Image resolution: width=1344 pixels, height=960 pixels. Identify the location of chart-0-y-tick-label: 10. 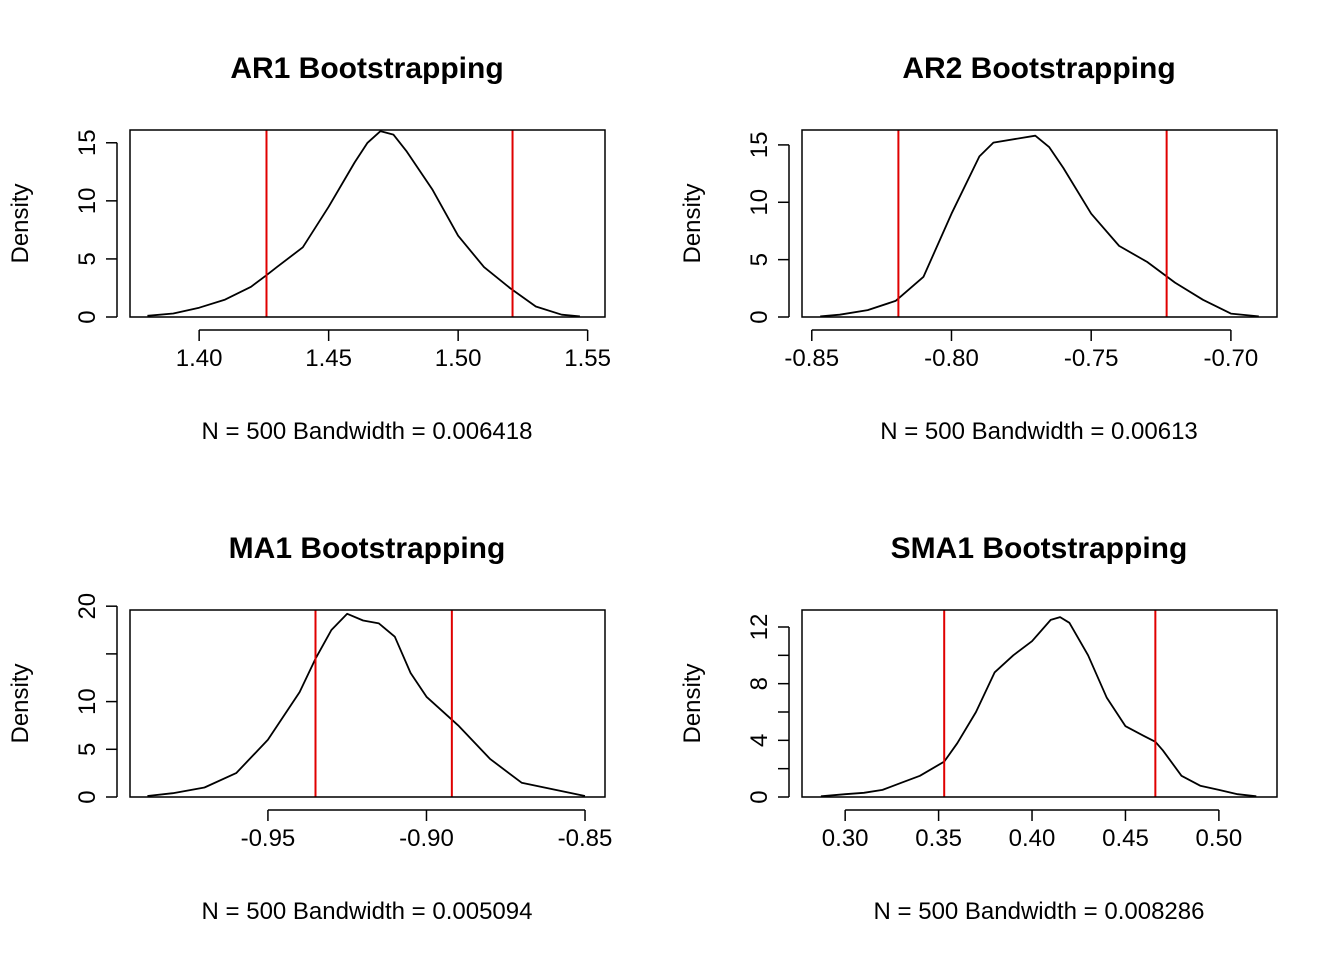
(87, 200).